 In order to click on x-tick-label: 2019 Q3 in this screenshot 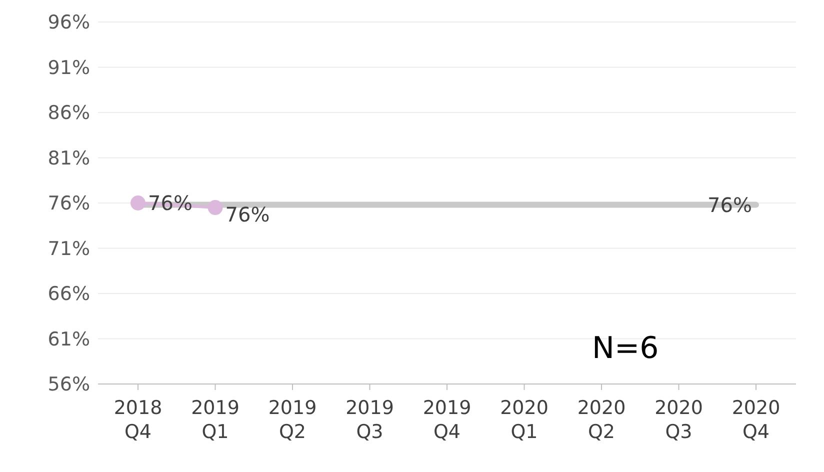, I will do `click(370, 420)`.